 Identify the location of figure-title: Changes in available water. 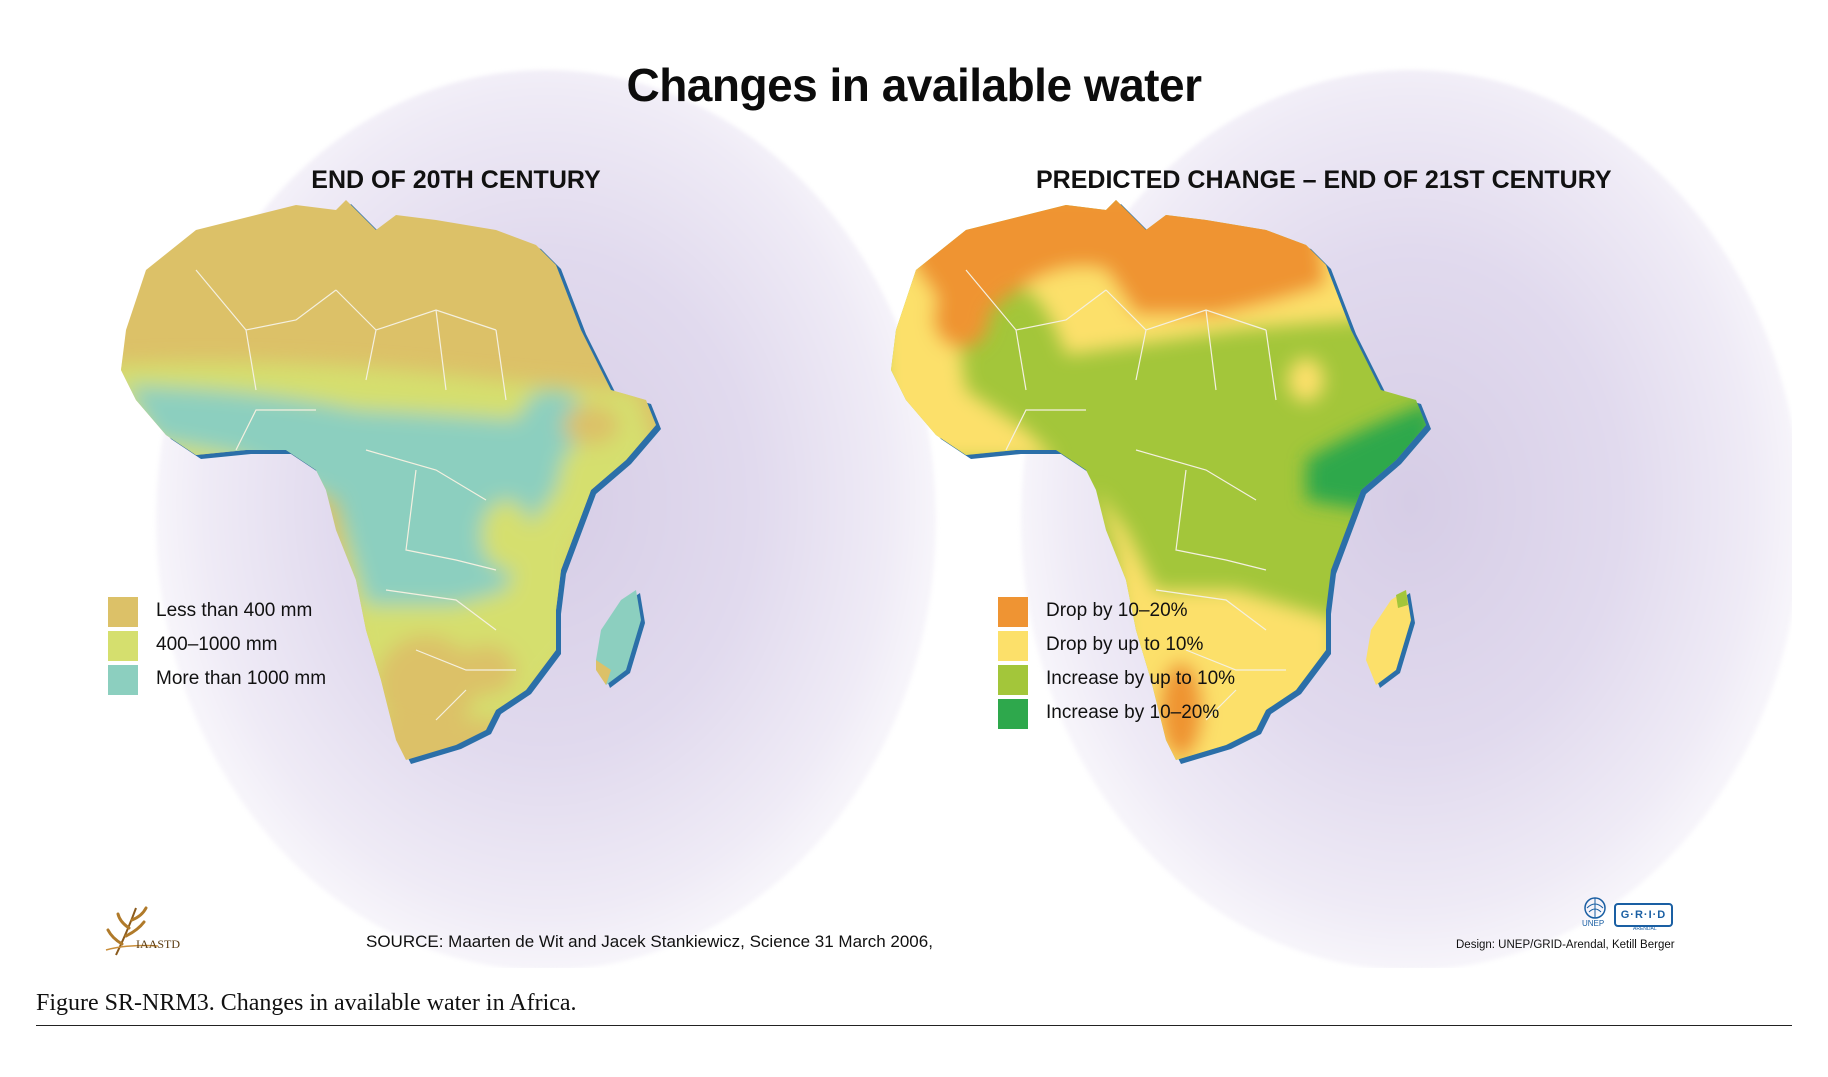
(914, 85).